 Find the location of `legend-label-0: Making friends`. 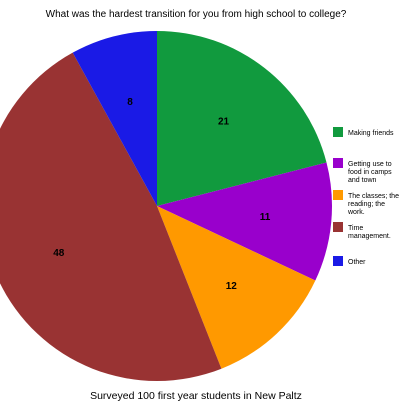

legend-label-0: Making friends is located at coordinates (371, 133).